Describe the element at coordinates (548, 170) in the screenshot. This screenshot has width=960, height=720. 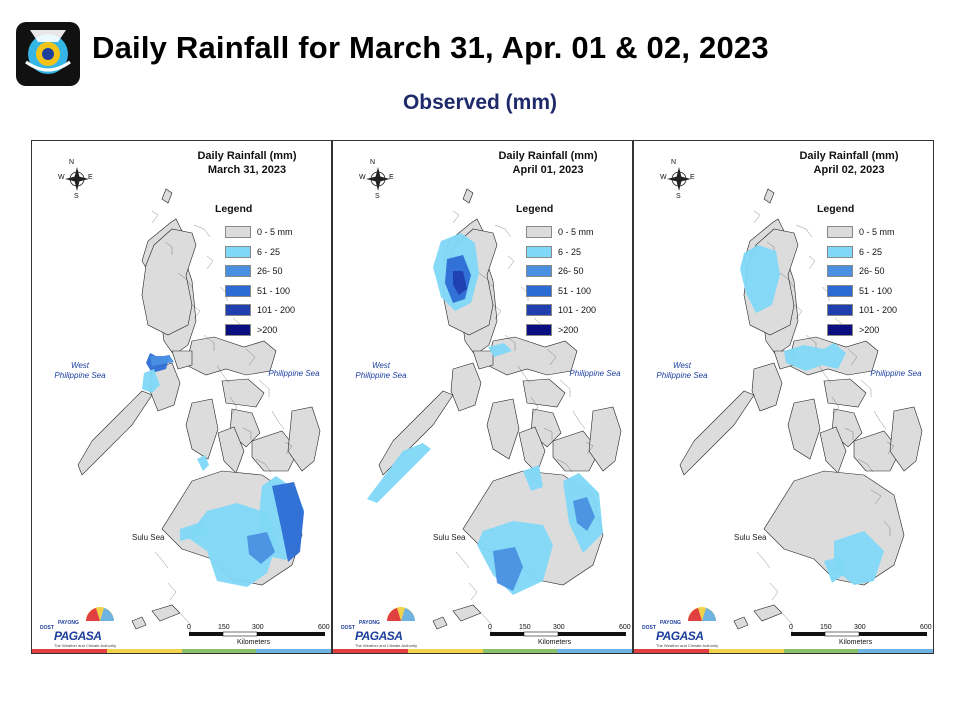
I see `panel-title-date: April 01, 2023` at that location.